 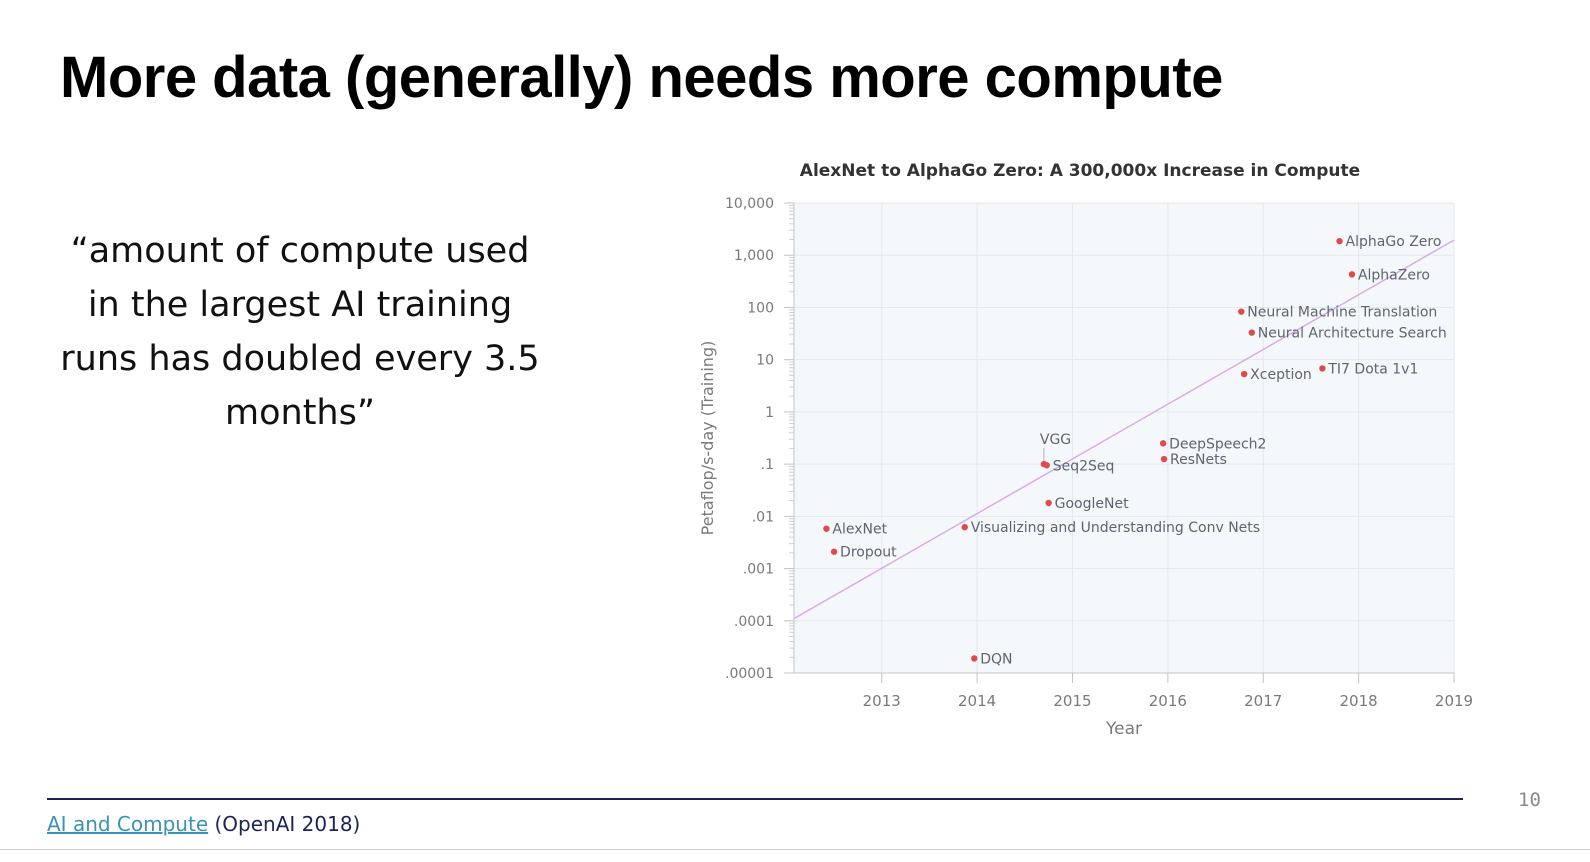 What do you see at coordinates (882, 701) in the screenshot?
I see `x-tick-label: 2013` at bounding box center [882, 701].